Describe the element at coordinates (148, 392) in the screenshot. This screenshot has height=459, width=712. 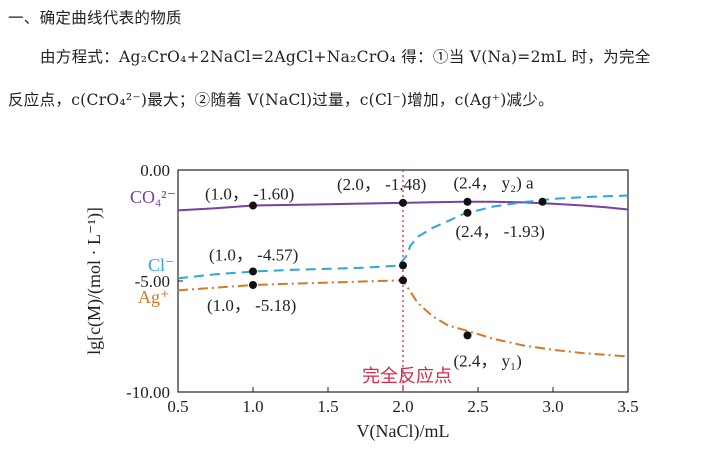
I see `y-tick-label-2: -10.00` at that location.